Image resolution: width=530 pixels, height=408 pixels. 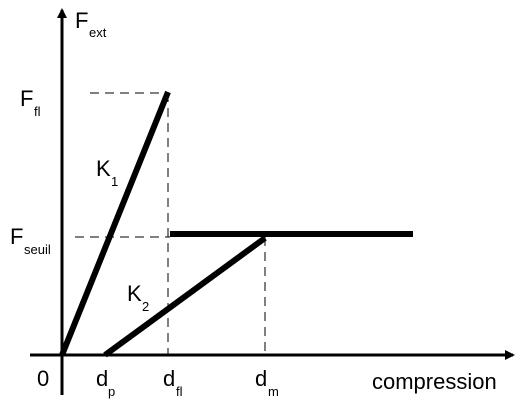 What do you see at coordinates (98, 32) in the screenshot?
I see `label-sub: ext` at bounding box center [98, 32].